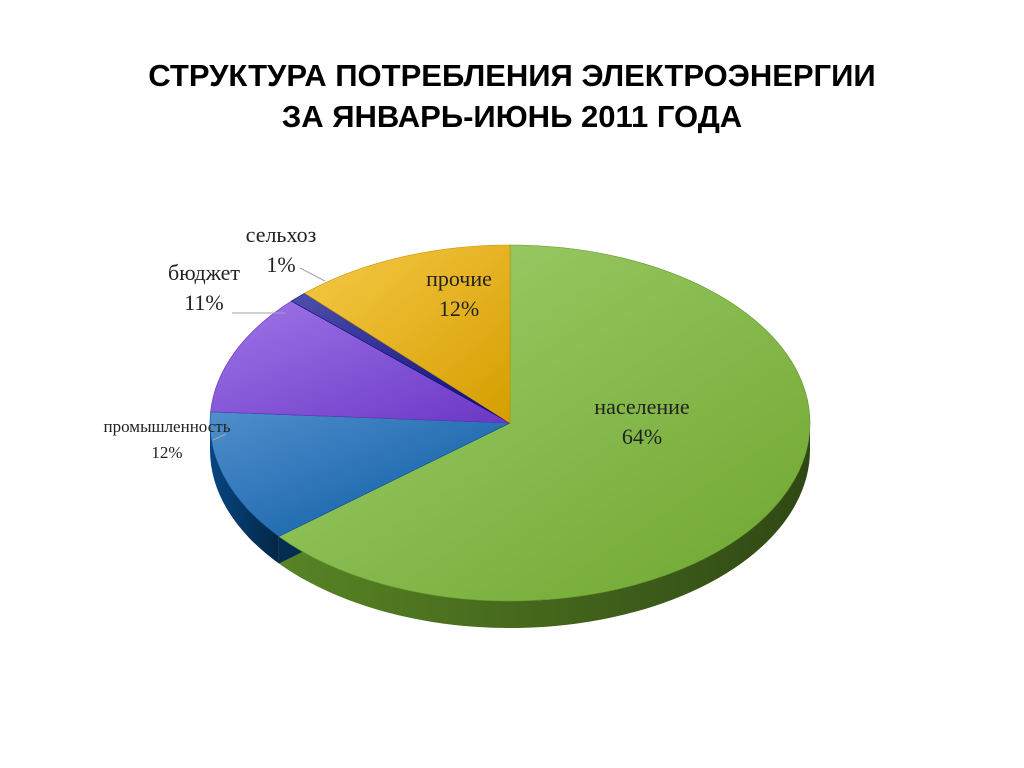  What do you see at coordinates (167, 426) in the screenshot?
I see `slice-1-name-label: промышленность` at bounding box center [167, 426].